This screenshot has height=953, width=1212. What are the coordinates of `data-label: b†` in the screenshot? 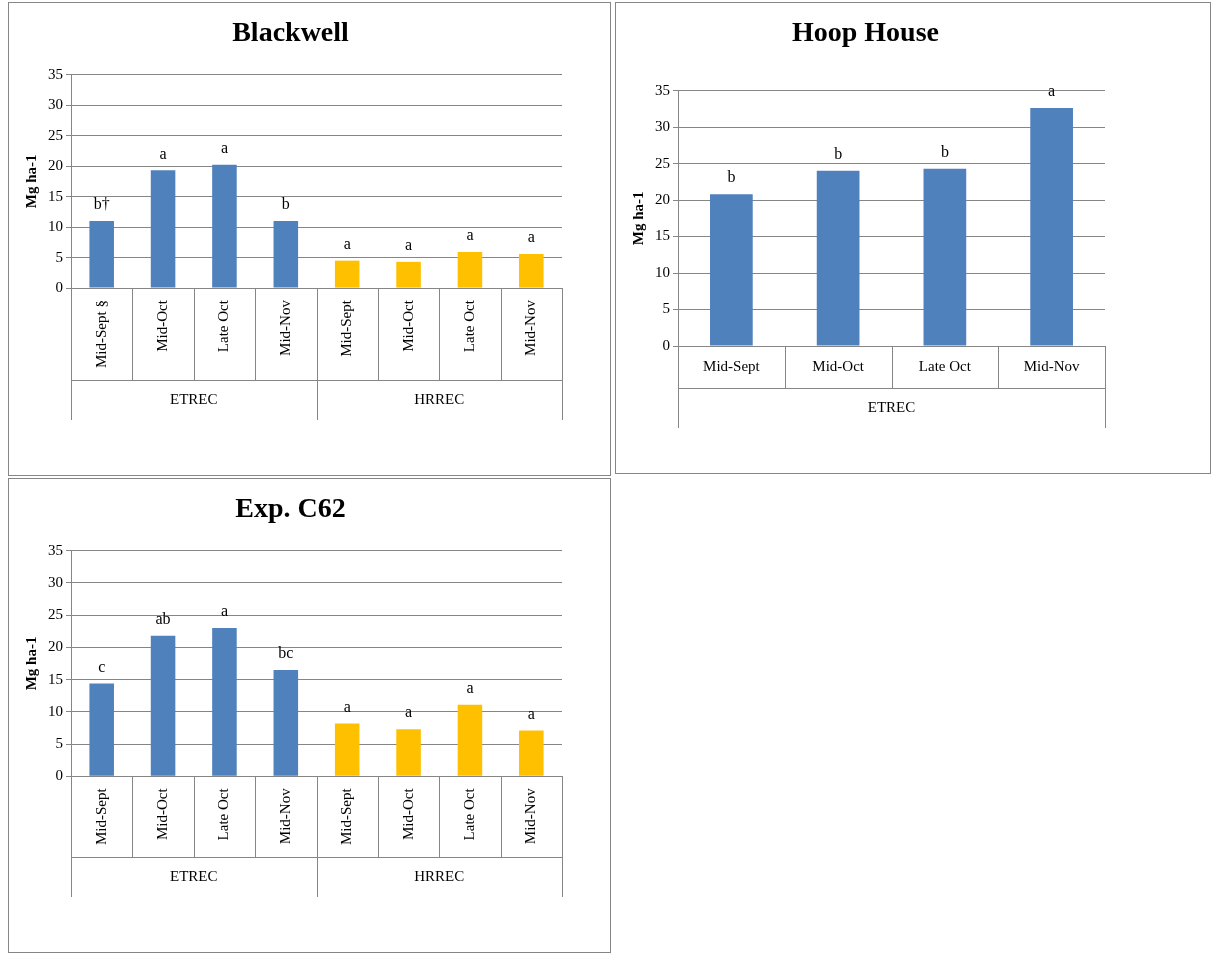 It's located at (101, 204).